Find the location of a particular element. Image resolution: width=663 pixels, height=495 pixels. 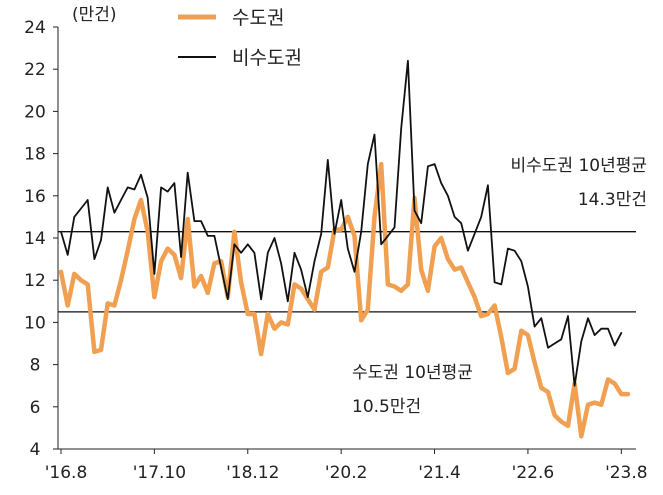

y-tick-label: 24 is located at coordinates (35, 28).